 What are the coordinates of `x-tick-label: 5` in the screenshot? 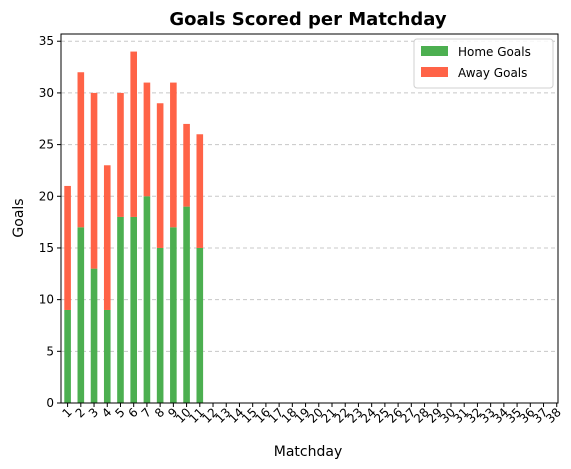 It's located at (119, 412).